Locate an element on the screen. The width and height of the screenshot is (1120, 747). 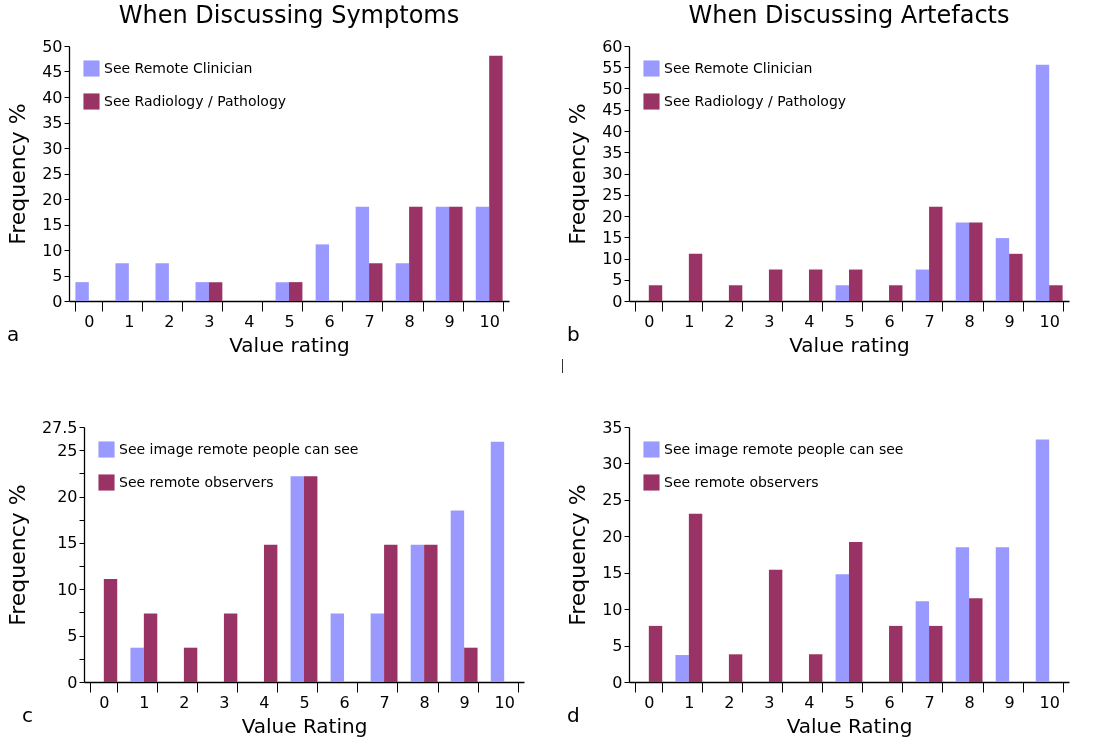
legend-label: See remote observers is located at coordinates (741, 481).